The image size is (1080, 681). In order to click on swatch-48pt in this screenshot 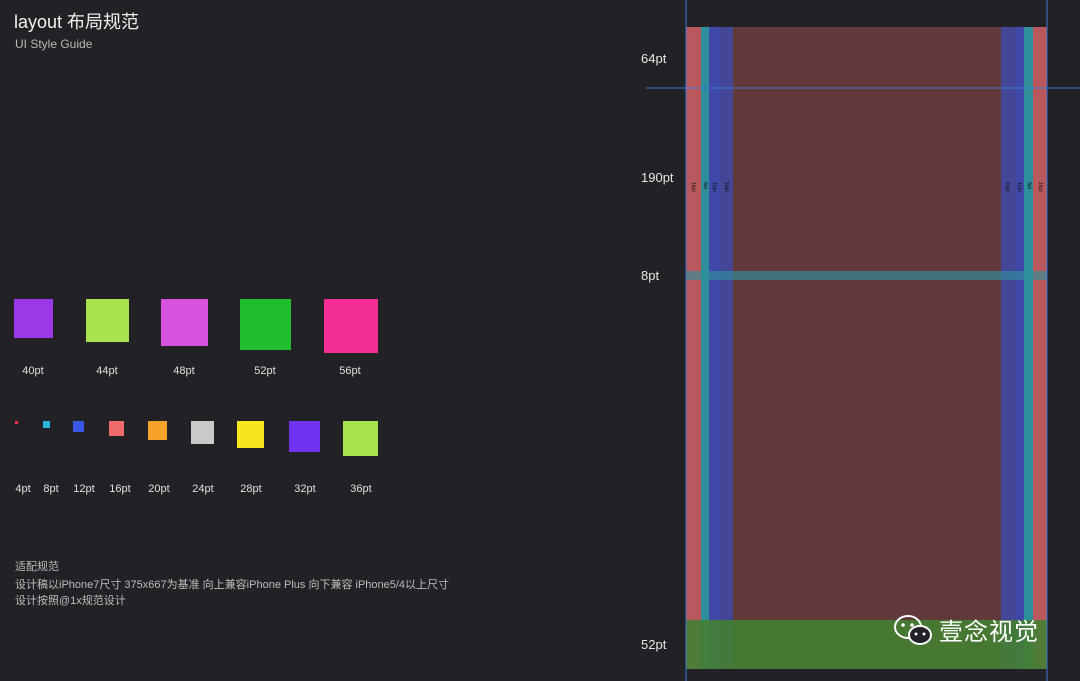, I will do `click(184, 322)`.